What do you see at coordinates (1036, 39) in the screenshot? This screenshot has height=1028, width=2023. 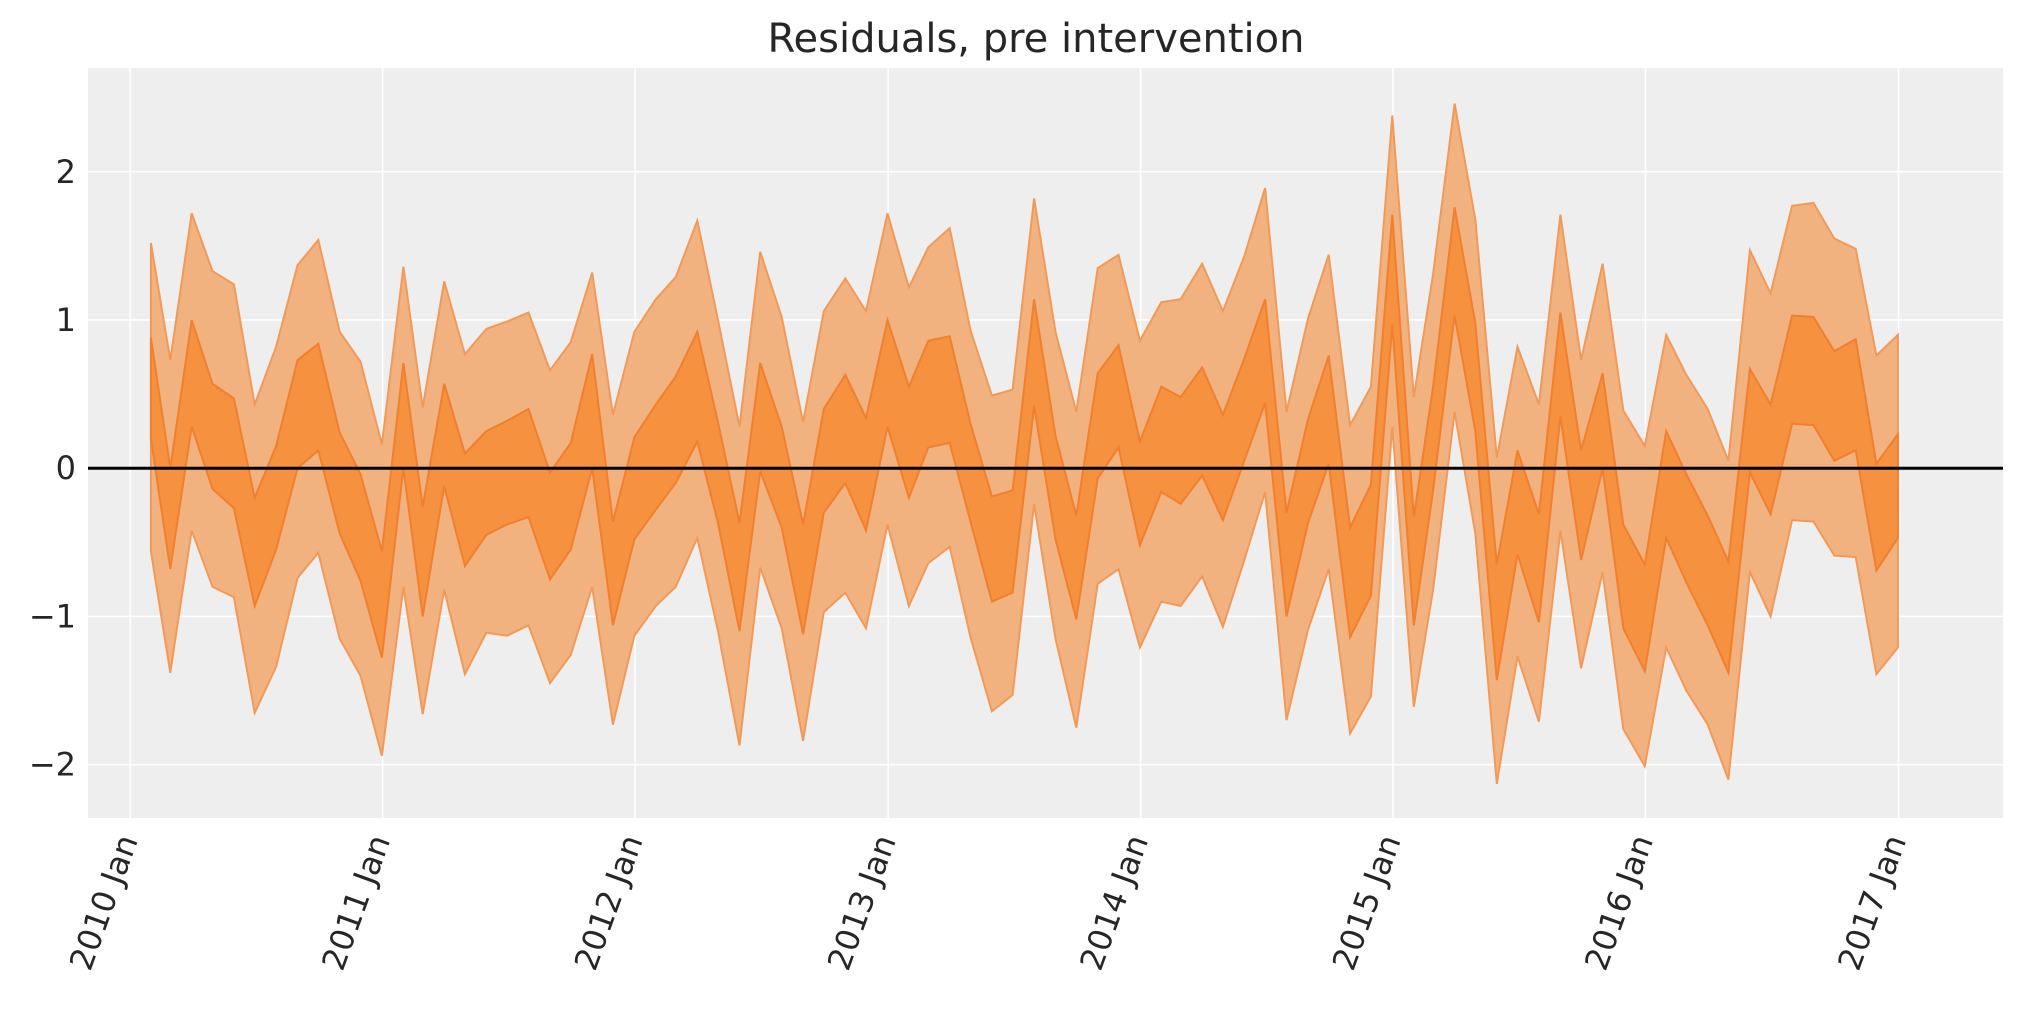 I see `chart-title: Residuals, pre intervention` at bounding box center [1036, 39].